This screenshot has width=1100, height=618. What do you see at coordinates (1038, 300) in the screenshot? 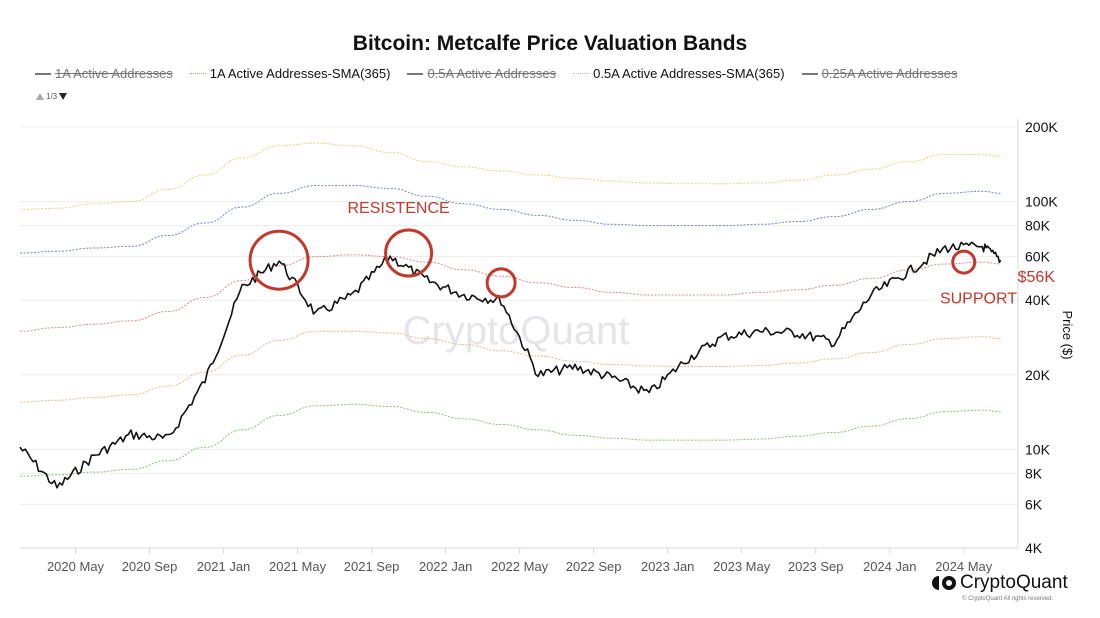
I see `y-tick-label: 40K` at bounding box center [1038, 300].